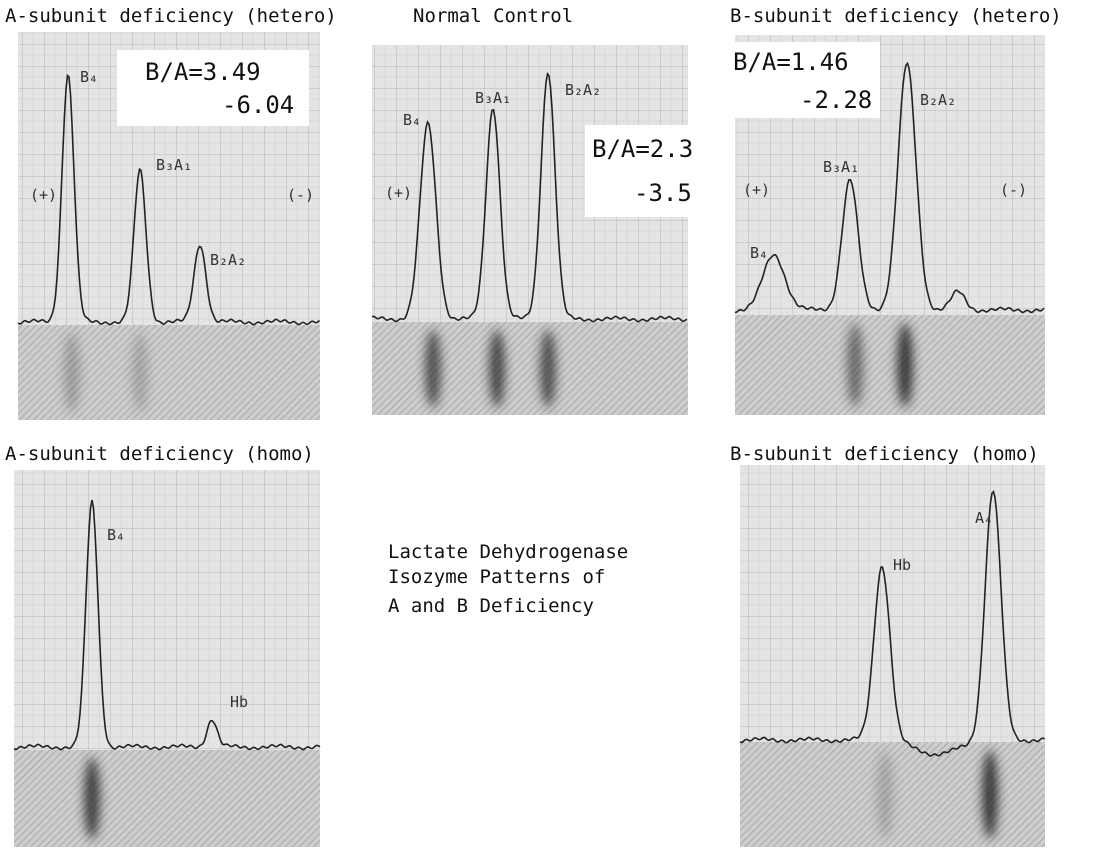 This screenshot has height=851, width=1112. I want to click on ratio-text: -3.5, so click(663, 193).